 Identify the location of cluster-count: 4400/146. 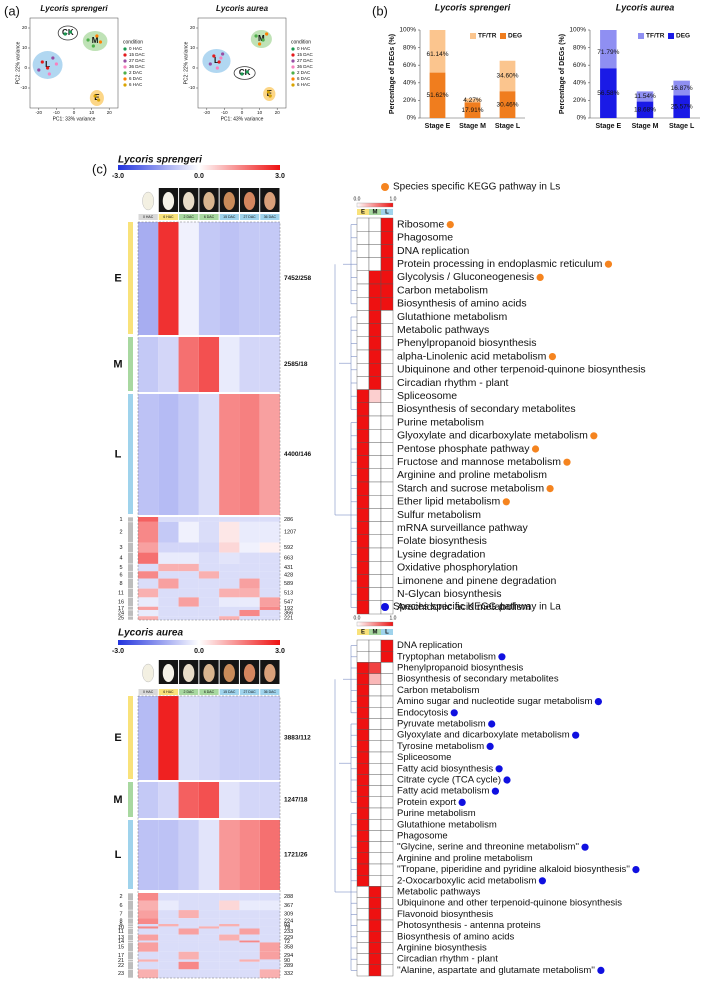
(297, 454).